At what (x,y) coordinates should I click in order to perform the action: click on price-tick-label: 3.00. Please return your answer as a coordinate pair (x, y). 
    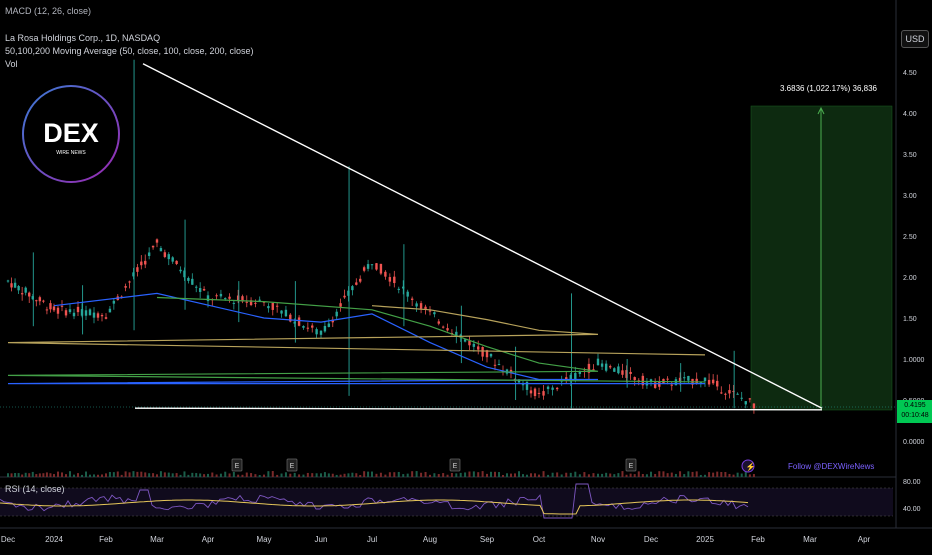
    Looking at the image, I should click on (910, 196).